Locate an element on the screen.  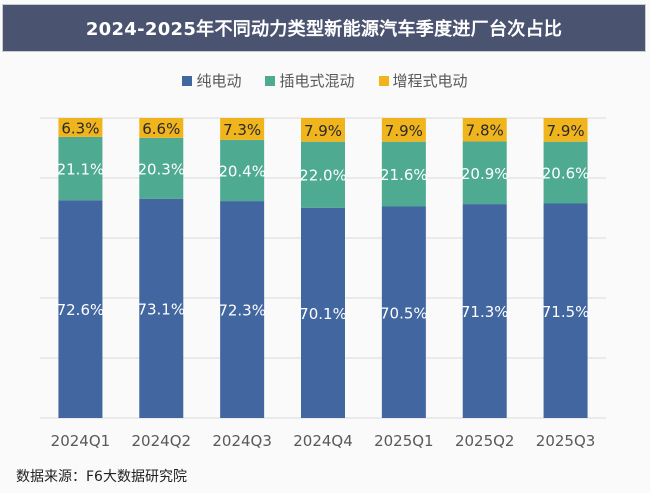
x-tick-label: 2024Q2 is located at coordinates (162, 441).